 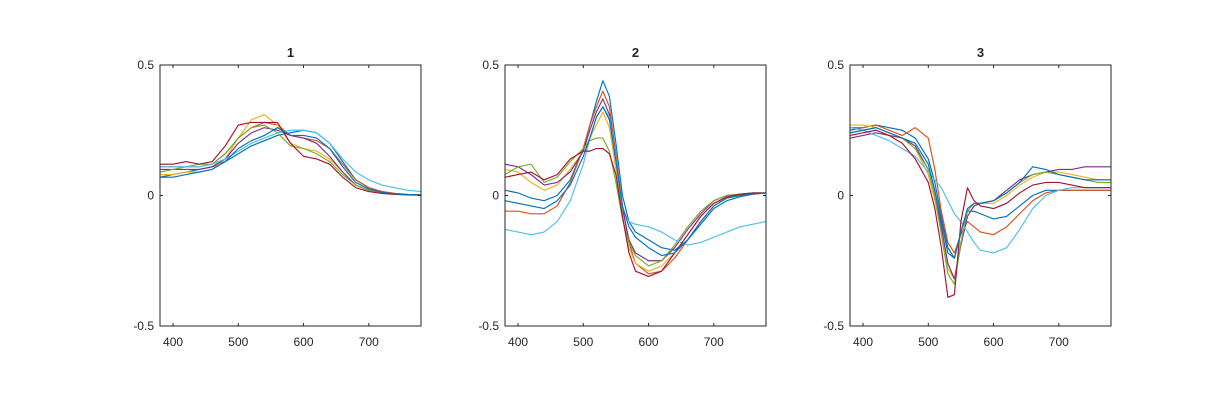 What do you see at coordinates (290, 52) in the screenshot?
I see `panel-title: 1` at bounding box center [290, 52].